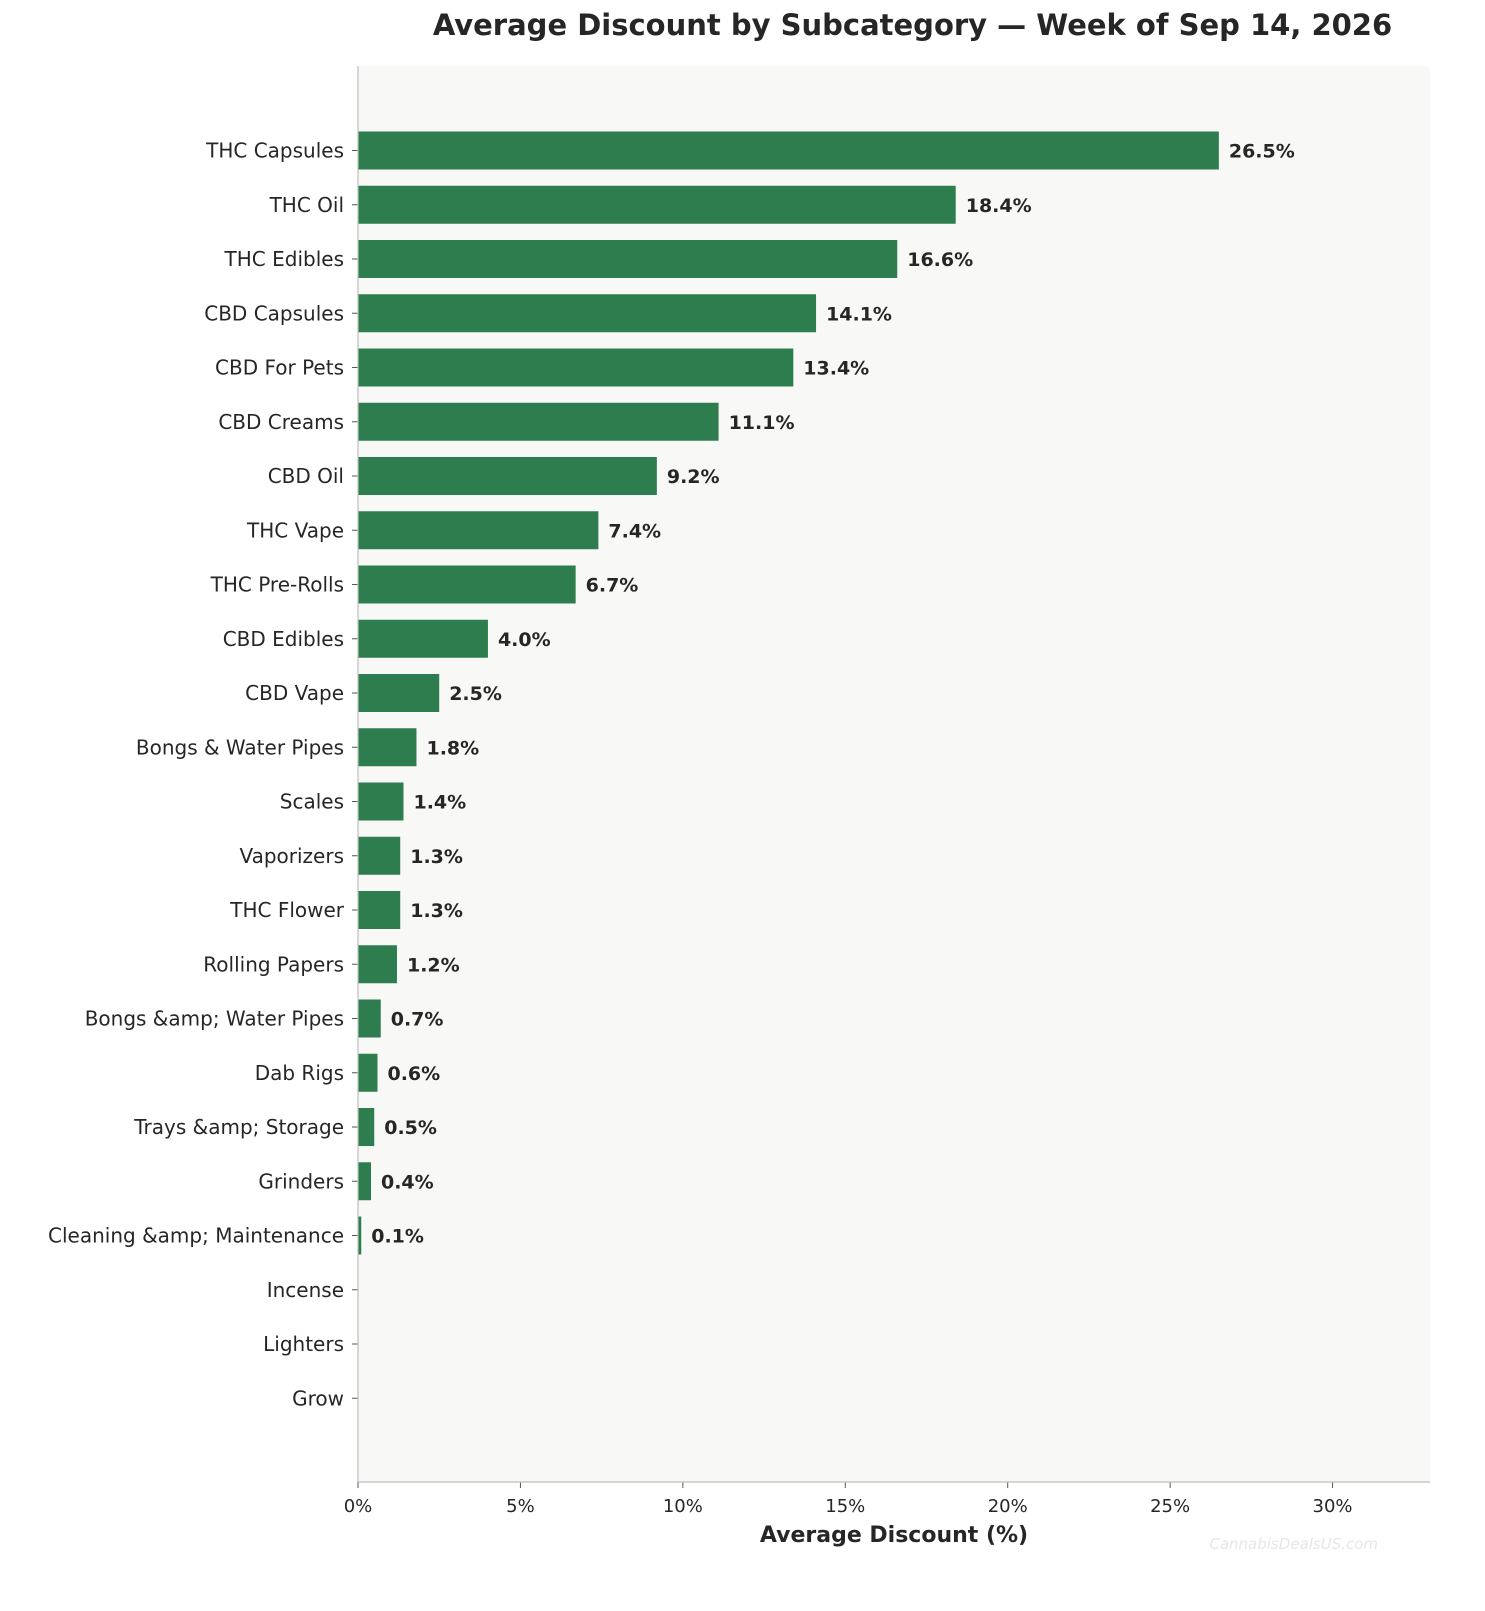 The height and width of the screenshot is (1611, 1485). What do you see at coordinates (762, 423) in the screenshot?
I see `bar-value-label: 11.1%` at bounding box center [762, 423].